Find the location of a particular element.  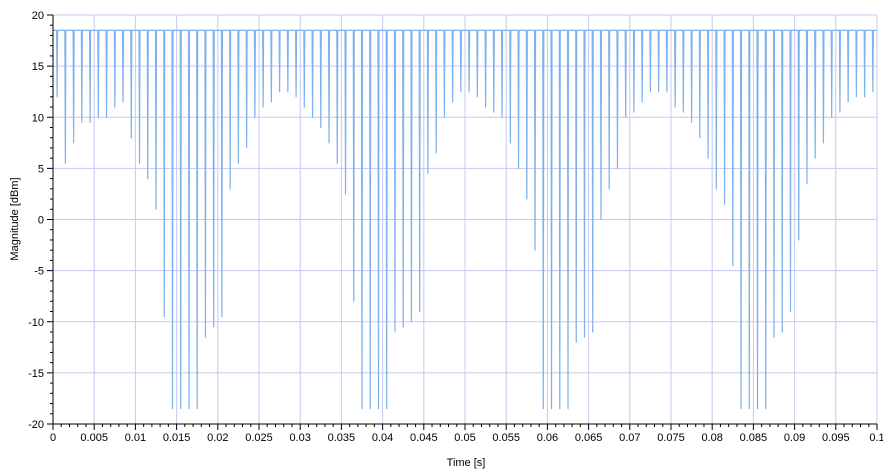

y-tick-label: -5 is located at coordinates (39, 272).